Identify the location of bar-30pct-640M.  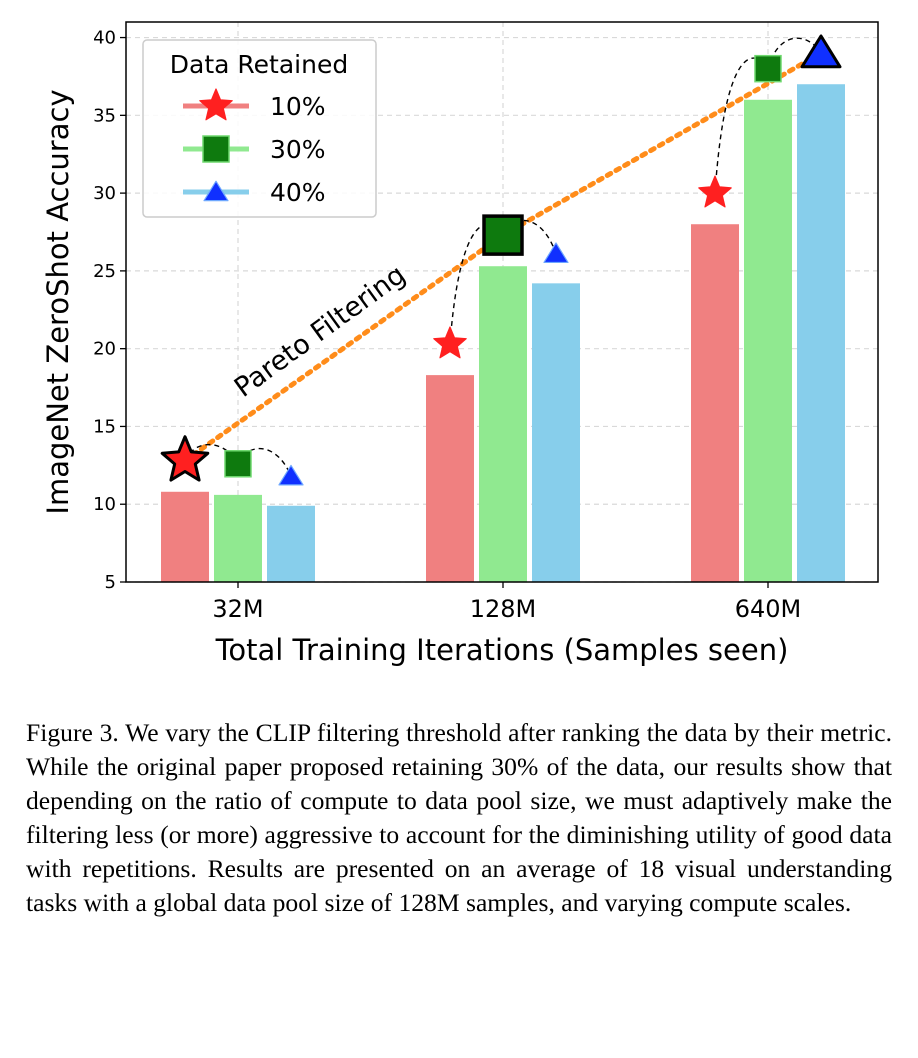
(768, 341).